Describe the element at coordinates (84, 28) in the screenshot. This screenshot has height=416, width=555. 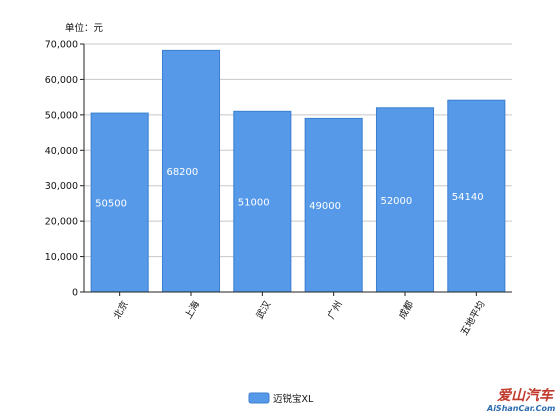
I see `unit-label: 单位：元` at that location.